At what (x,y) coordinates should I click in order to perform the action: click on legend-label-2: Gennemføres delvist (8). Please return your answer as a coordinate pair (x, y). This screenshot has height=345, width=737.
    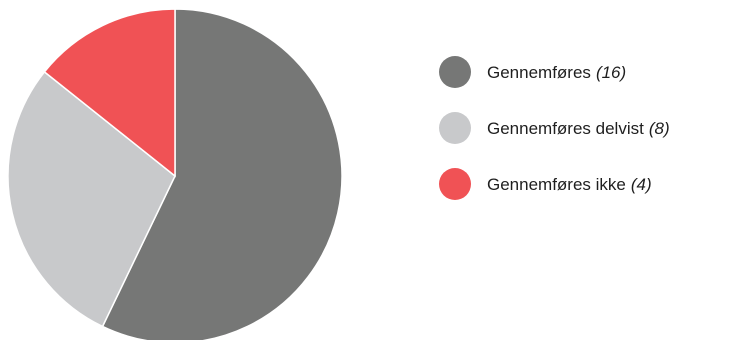
    Looking at the image, I should click on (578, 128).